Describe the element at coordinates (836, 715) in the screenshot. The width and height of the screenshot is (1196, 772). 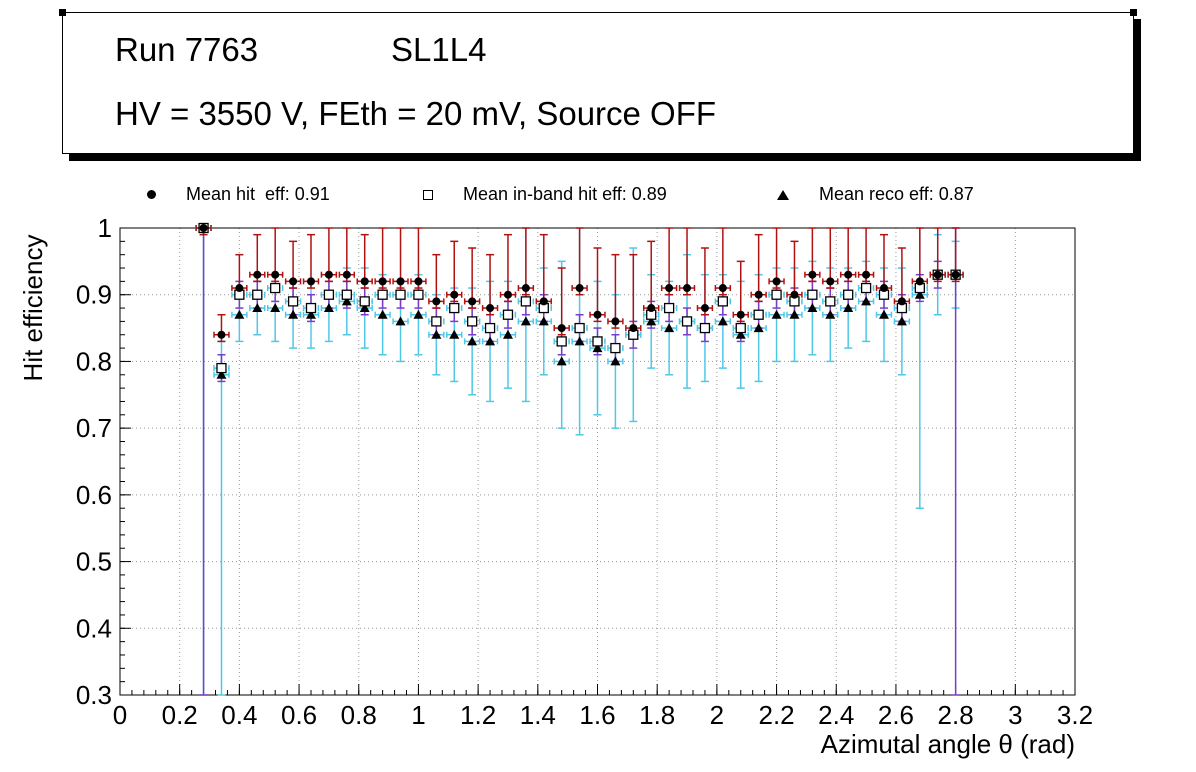
I see `x-tick-label: 2.4` at that location.